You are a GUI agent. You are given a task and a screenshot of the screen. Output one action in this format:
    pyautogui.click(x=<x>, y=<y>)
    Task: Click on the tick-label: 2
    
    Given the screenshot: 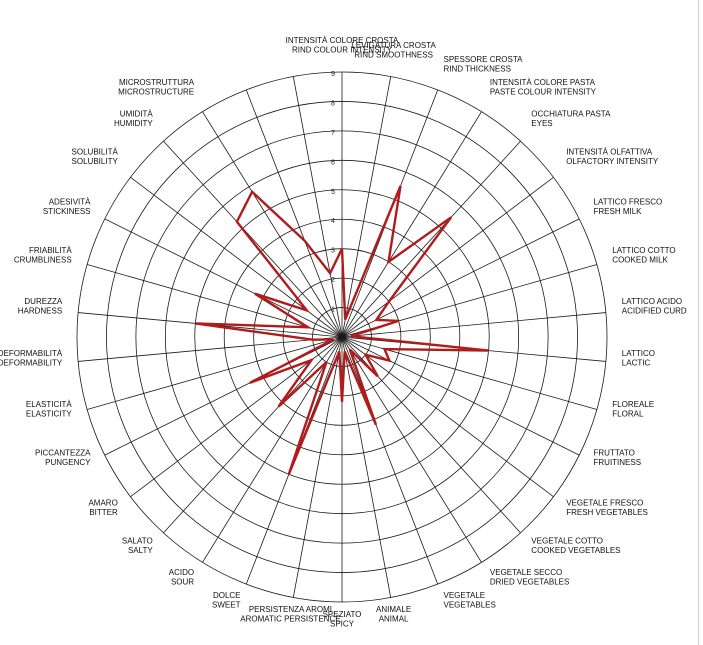 What is the action you would take?
    pyautogui.click(x=333, y=280)
    